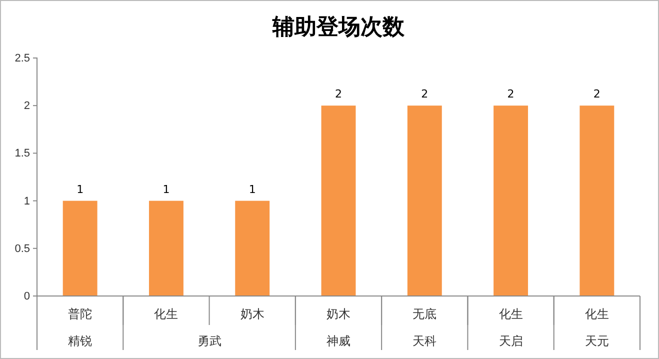 This screenshot has width=659, height=359. What do you see at coordinates (424, 314) in the screenshot?
I see `x-tick-label: 无底` at bounding box center [424, 314].